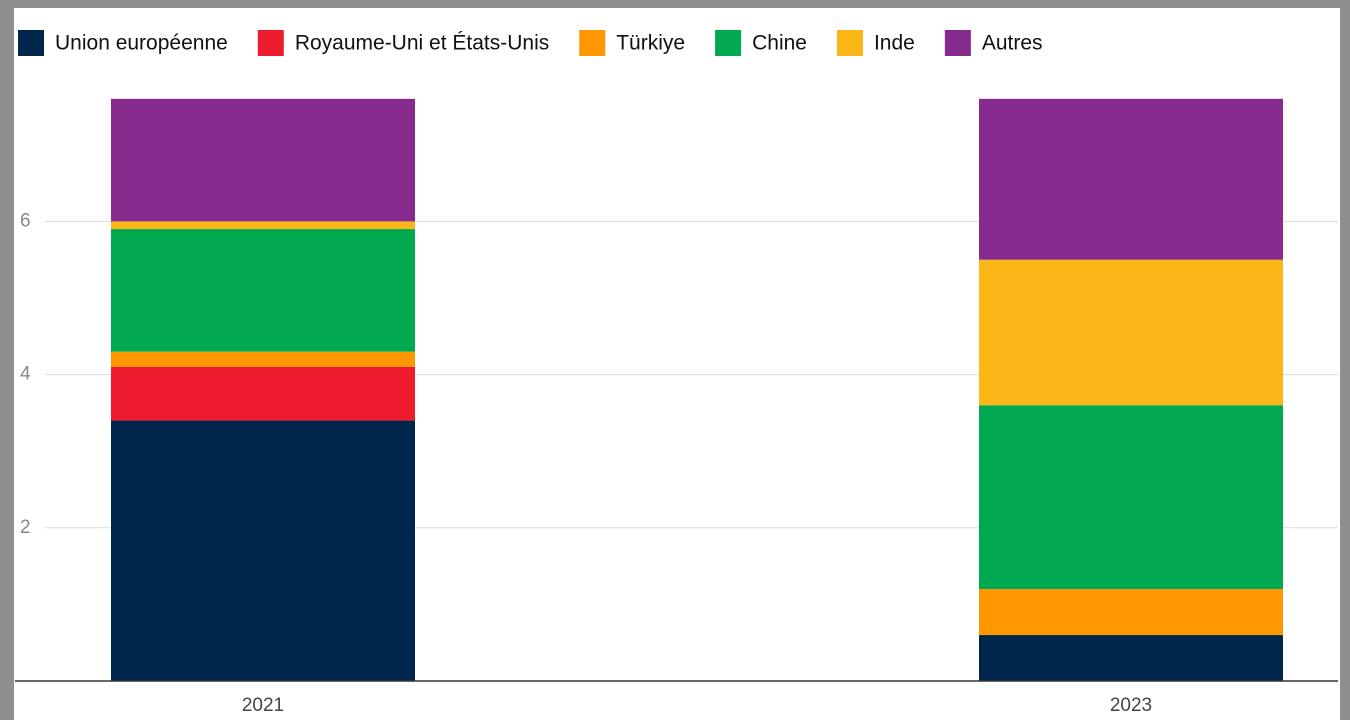  Describe the element at coordinates (422, 43) in the screenshot. I see `legend-label: Royaume-Uni et États-Unis` at that location.